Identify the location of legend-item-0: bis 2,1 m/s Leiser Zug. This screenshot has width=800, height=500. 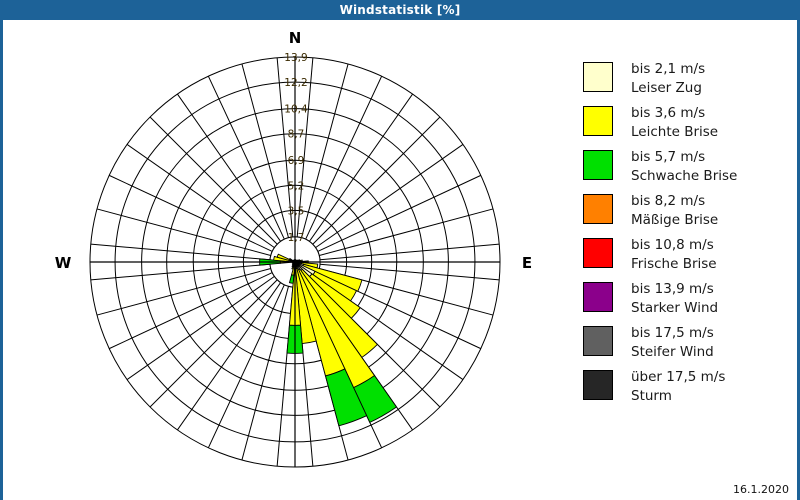
(644, 79).